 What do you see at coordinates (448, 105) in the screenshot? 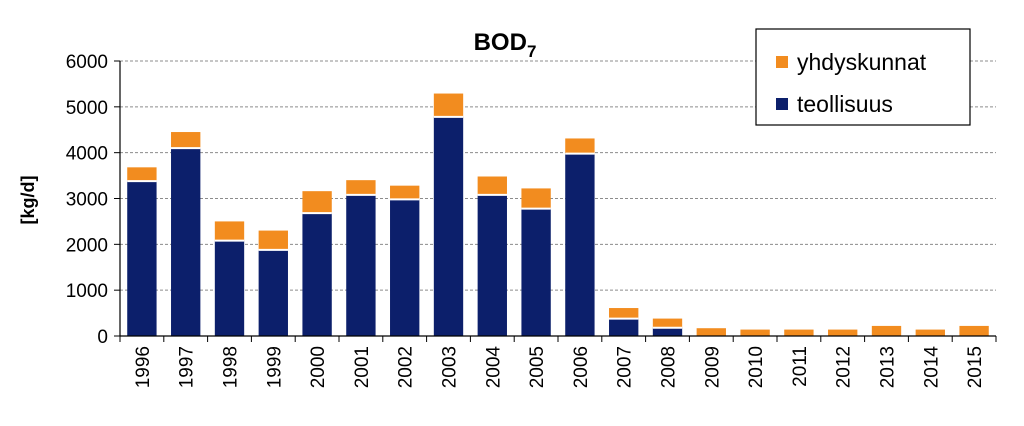
I see `bar-yhdyskunnat-2003` at bounding box center [448, 105].